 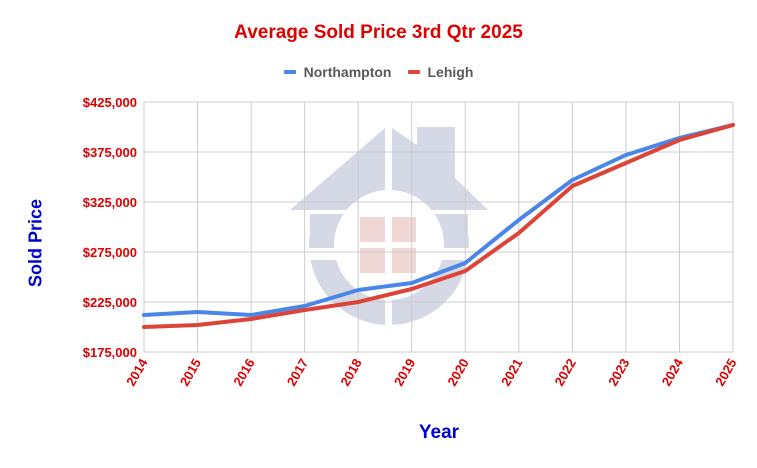 I want to click on legend-swatch-lehigh-icon, so click(x=413, y=72).